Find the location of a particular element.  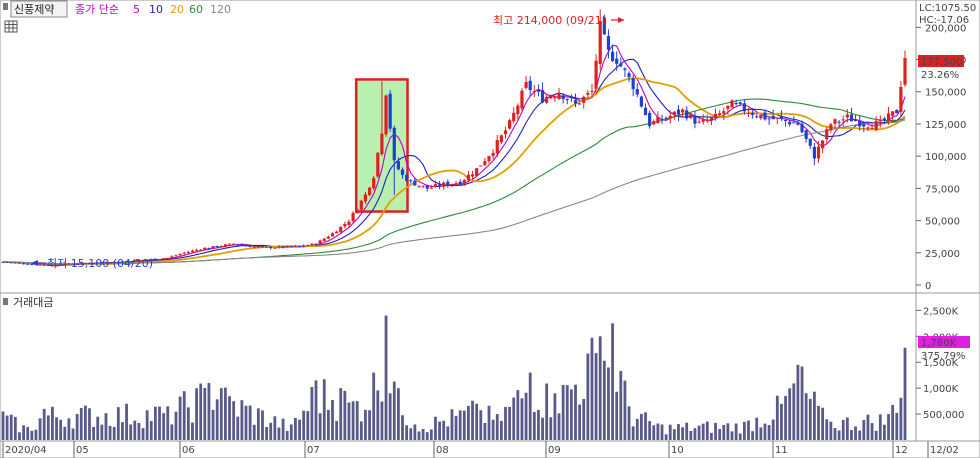

grid-icon is located at coordinates (11, 26).